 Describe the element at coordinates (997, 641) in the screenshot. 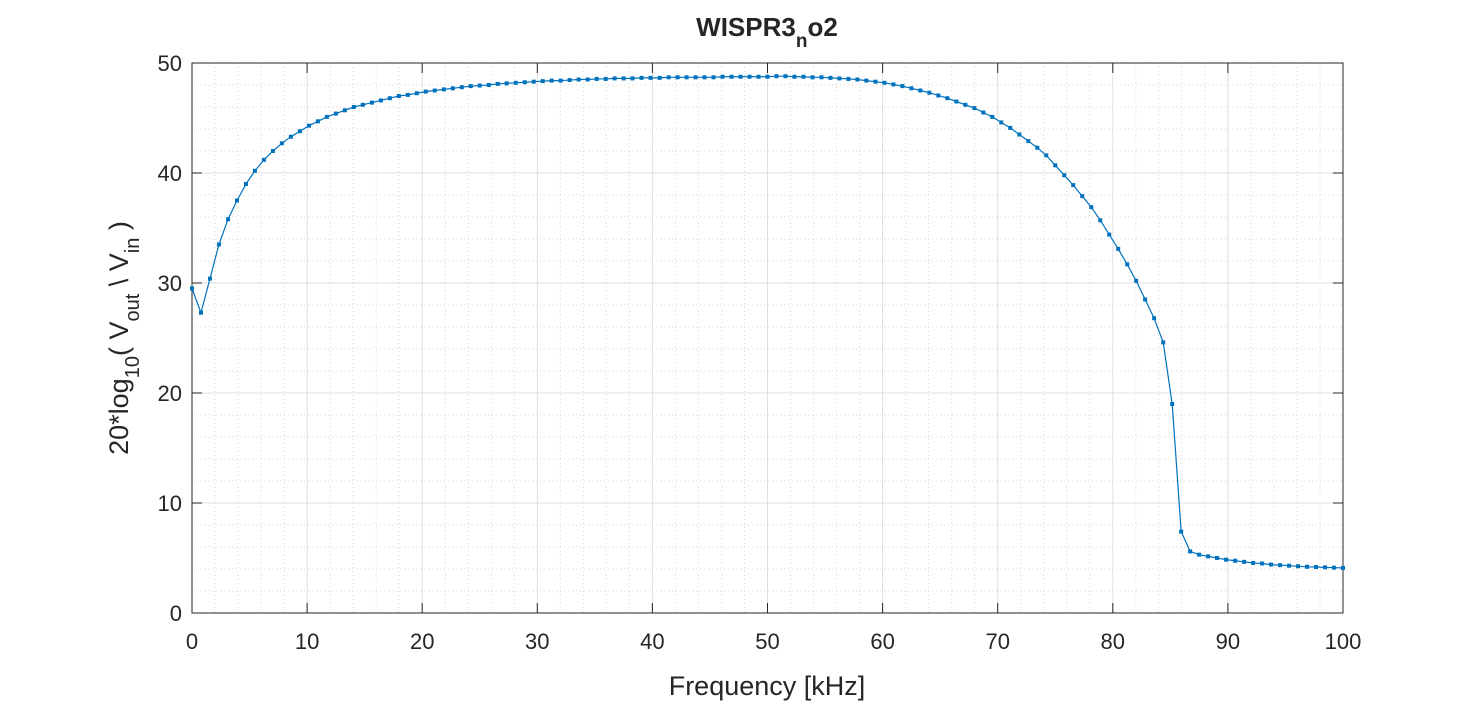

I see `x-tick-label: 70` at that location.